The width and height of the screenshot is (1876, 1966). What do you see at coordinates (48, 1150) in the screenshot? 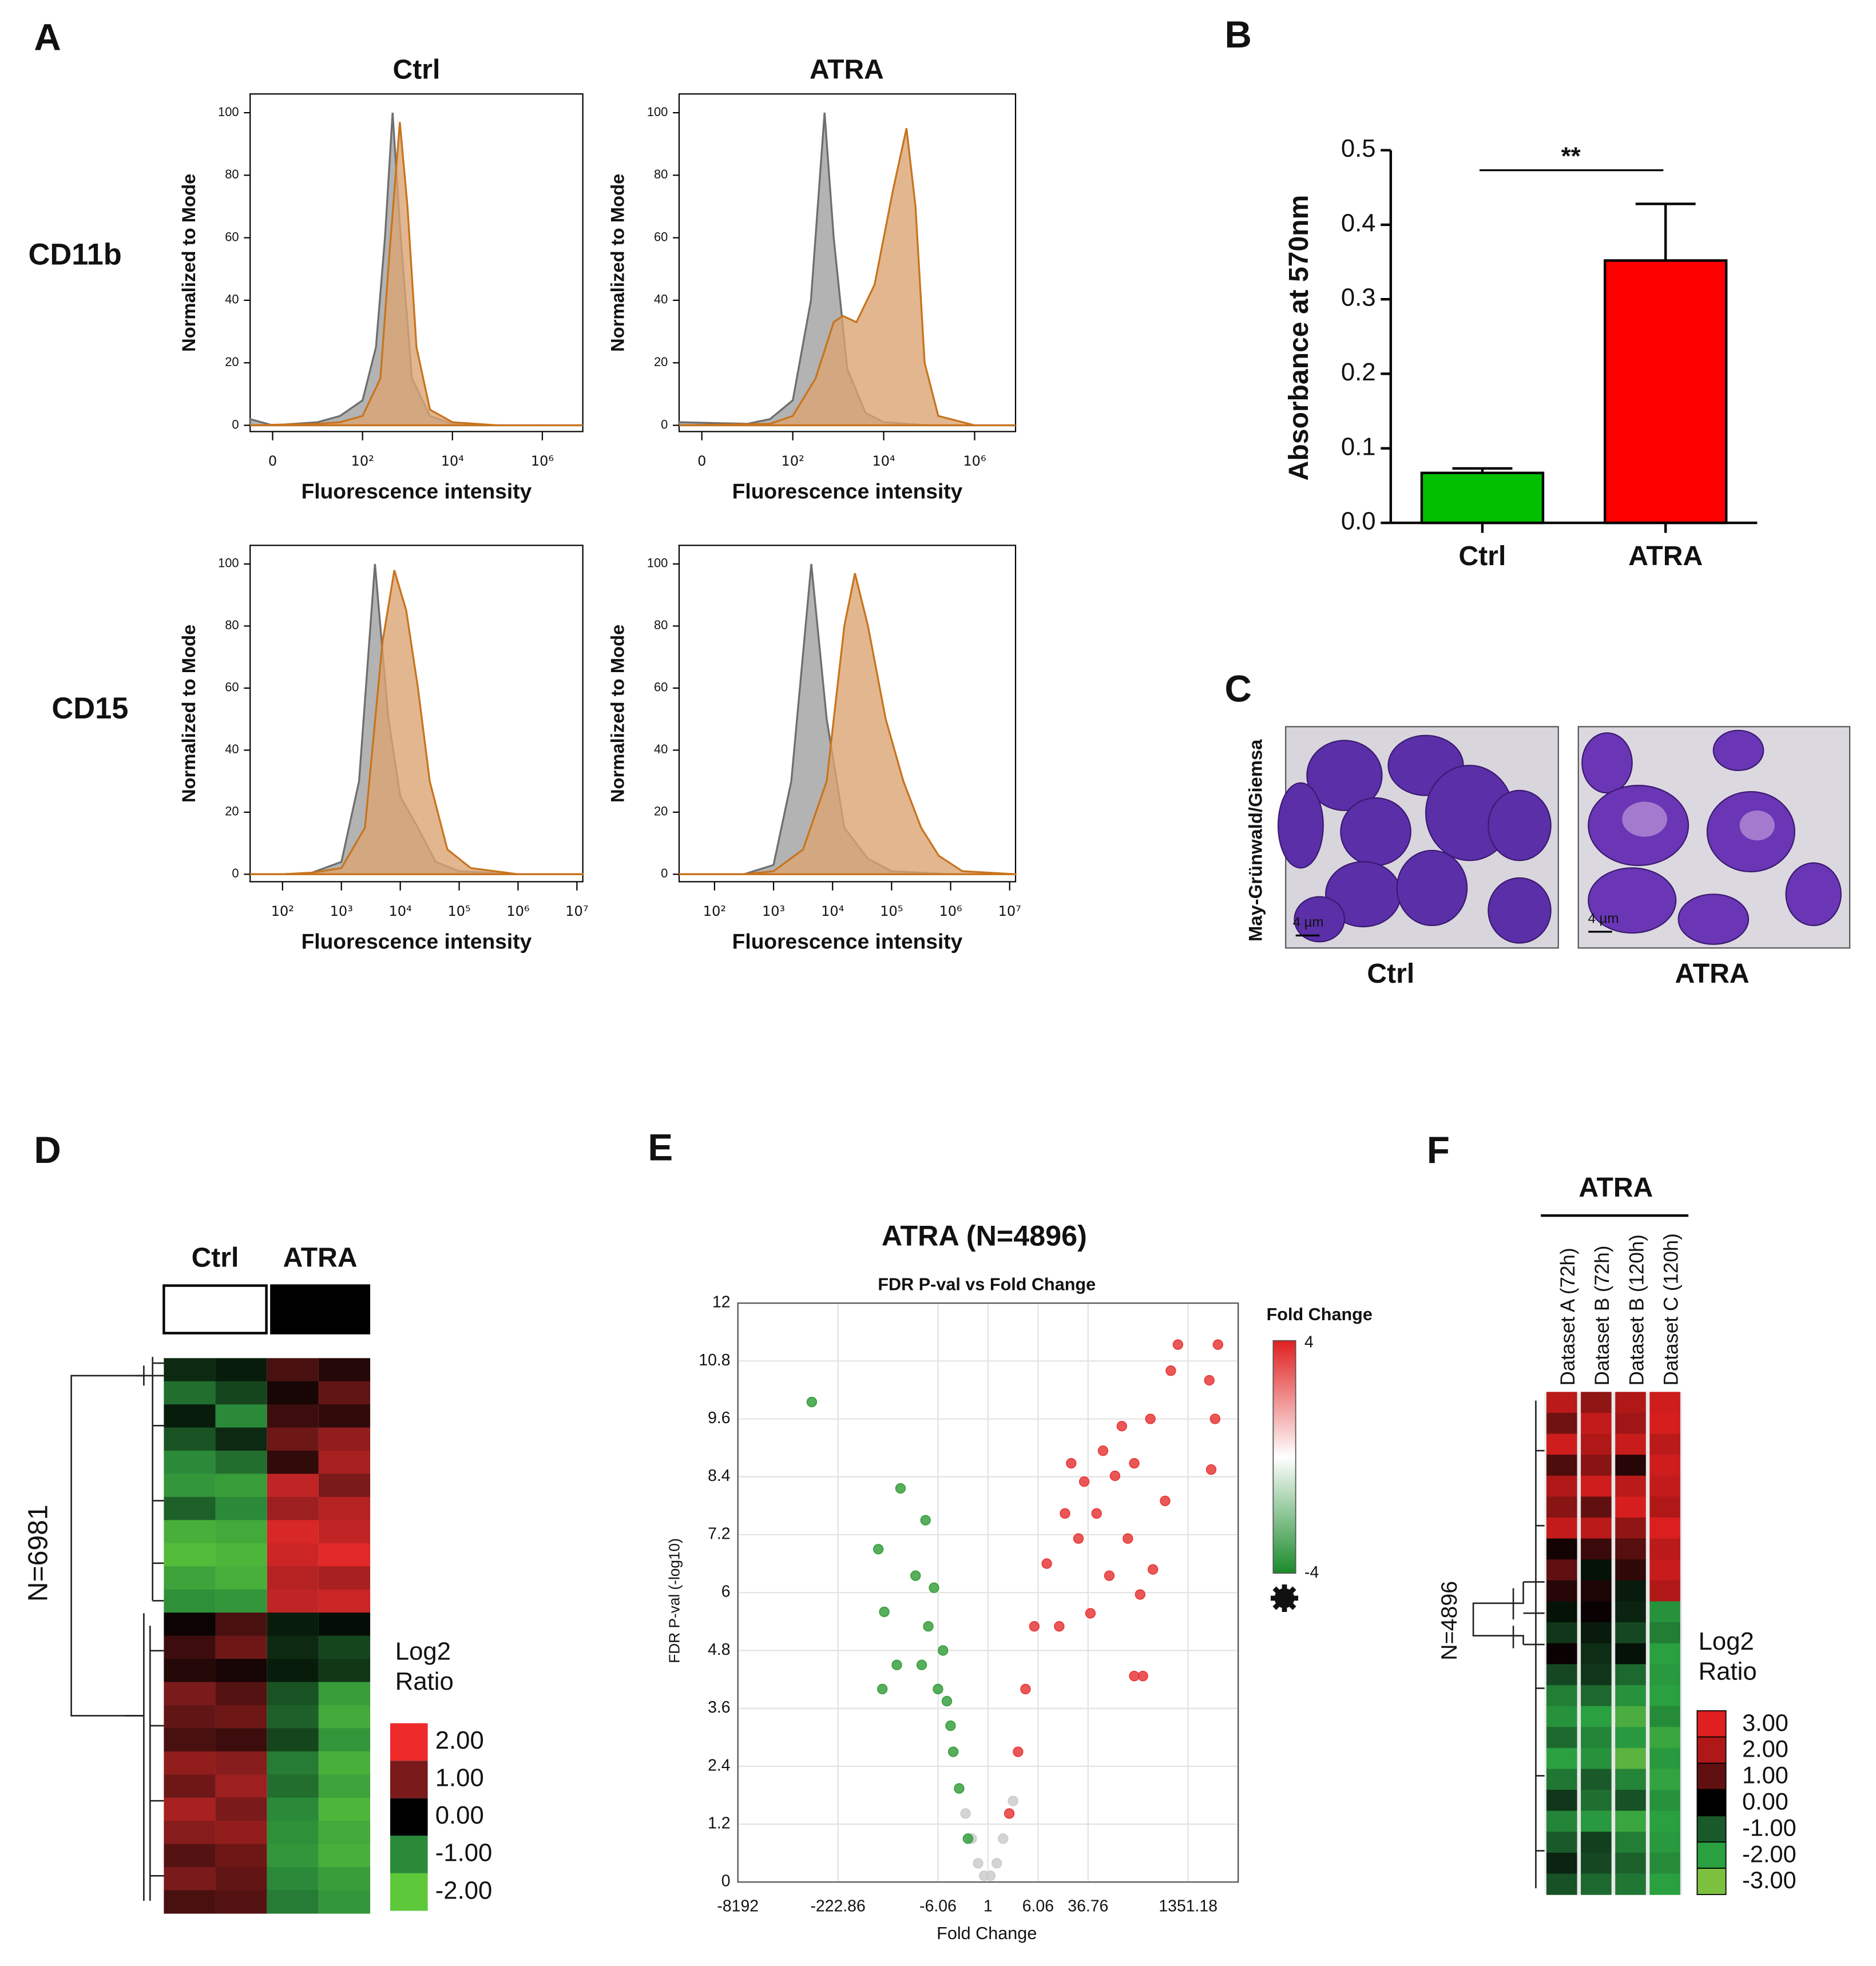
I see `panel-label: D` at bounding box center [48, 1150].